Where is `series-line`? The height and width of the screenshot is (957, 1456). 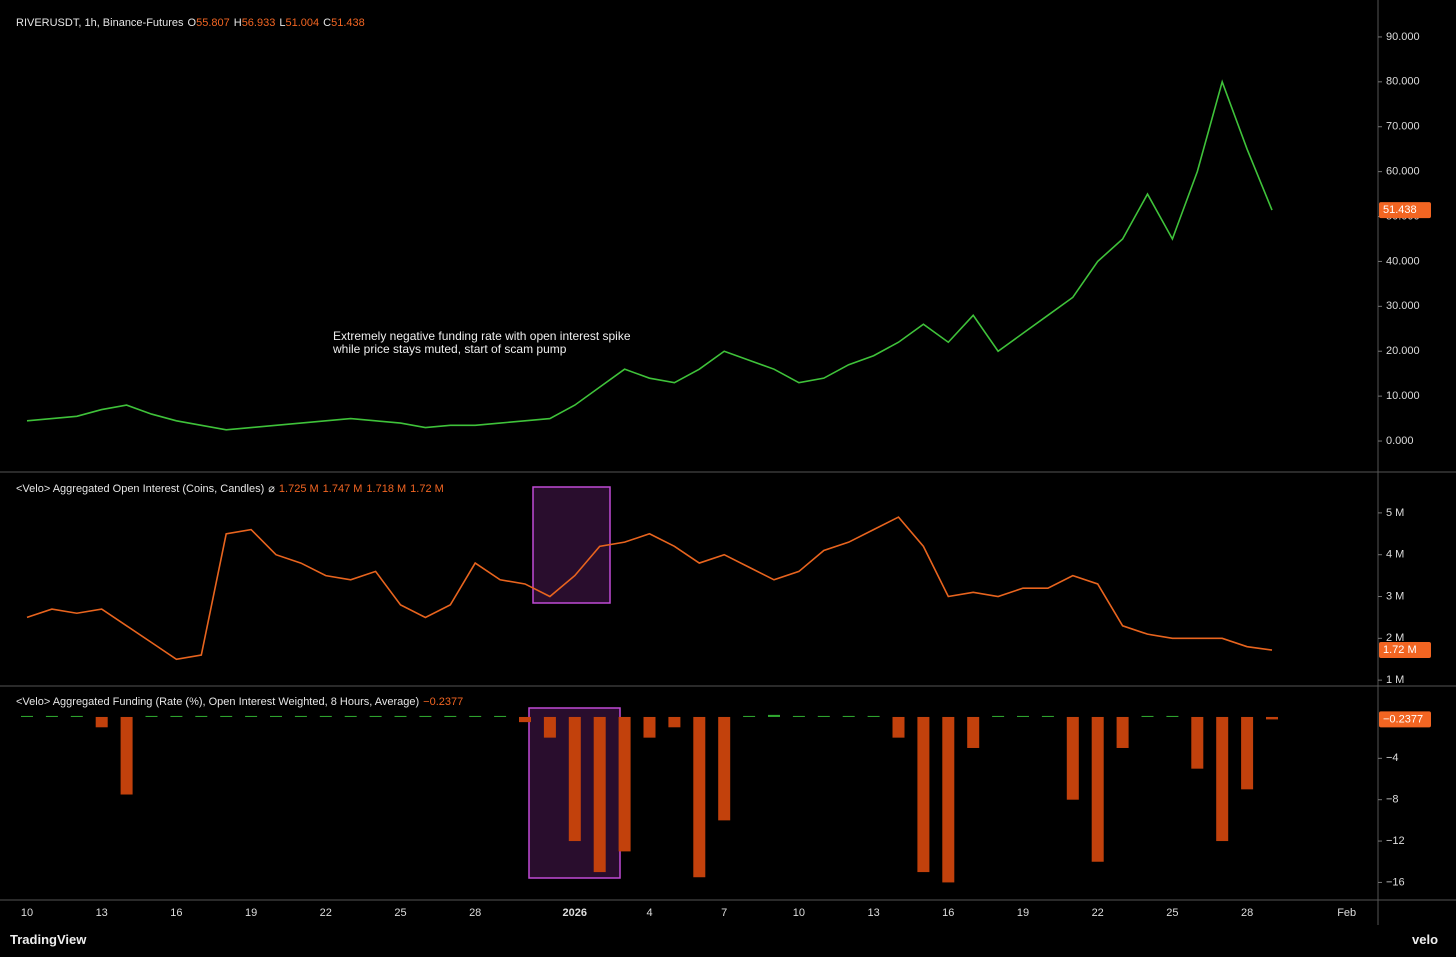
series-line is located at coordinates (649, 588).